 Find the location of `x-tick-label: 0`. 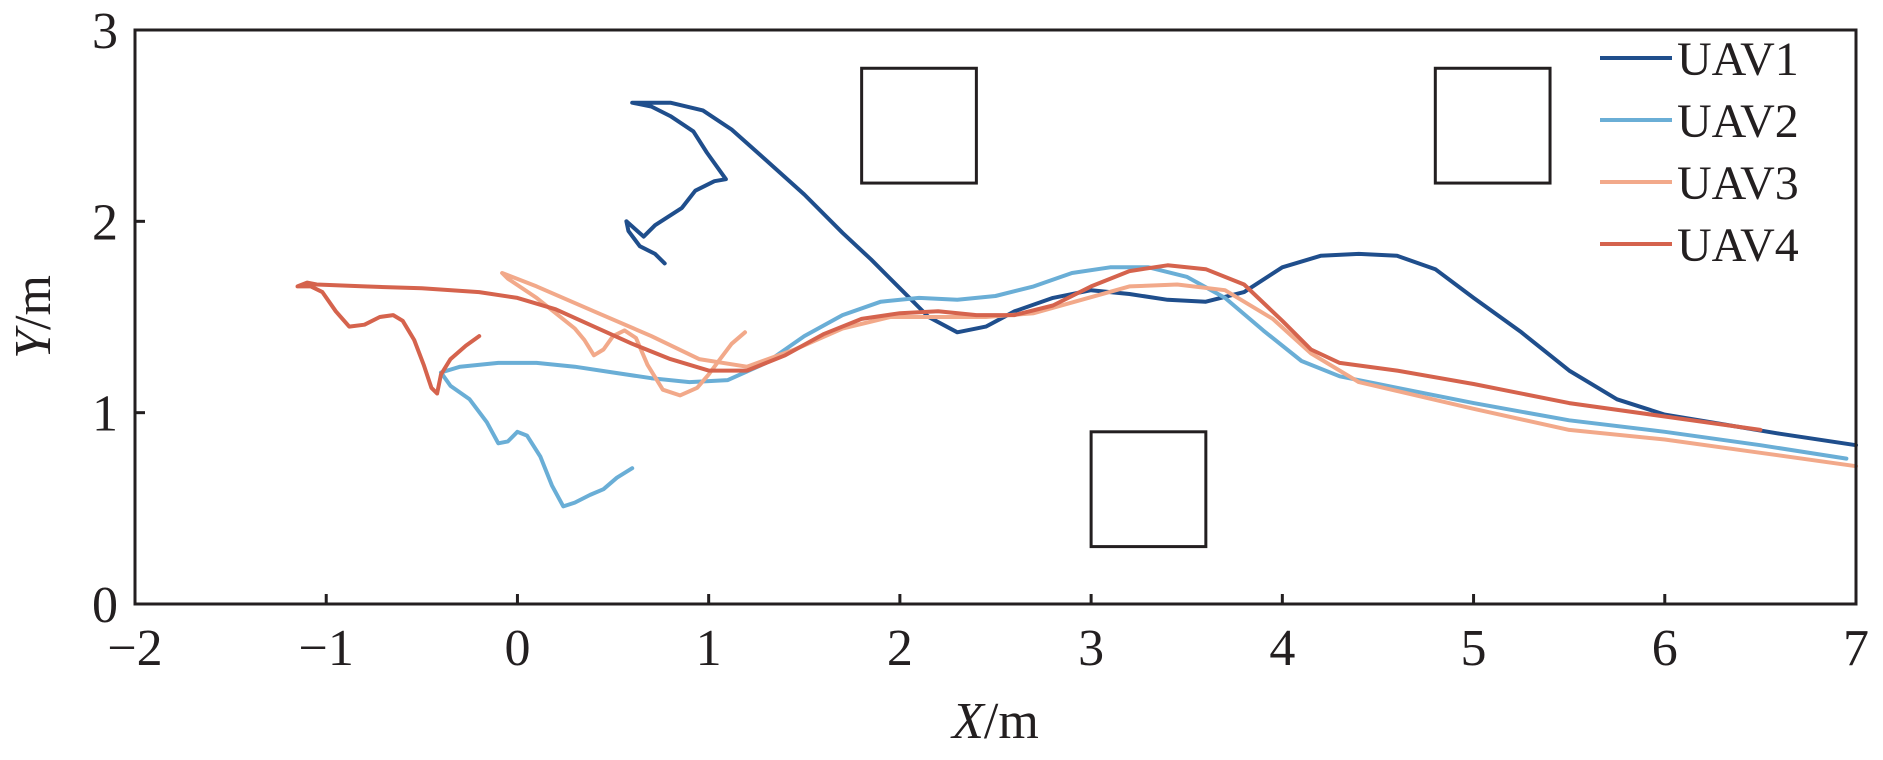

x-tick-label: 0 is located at coordinates (517, 648).